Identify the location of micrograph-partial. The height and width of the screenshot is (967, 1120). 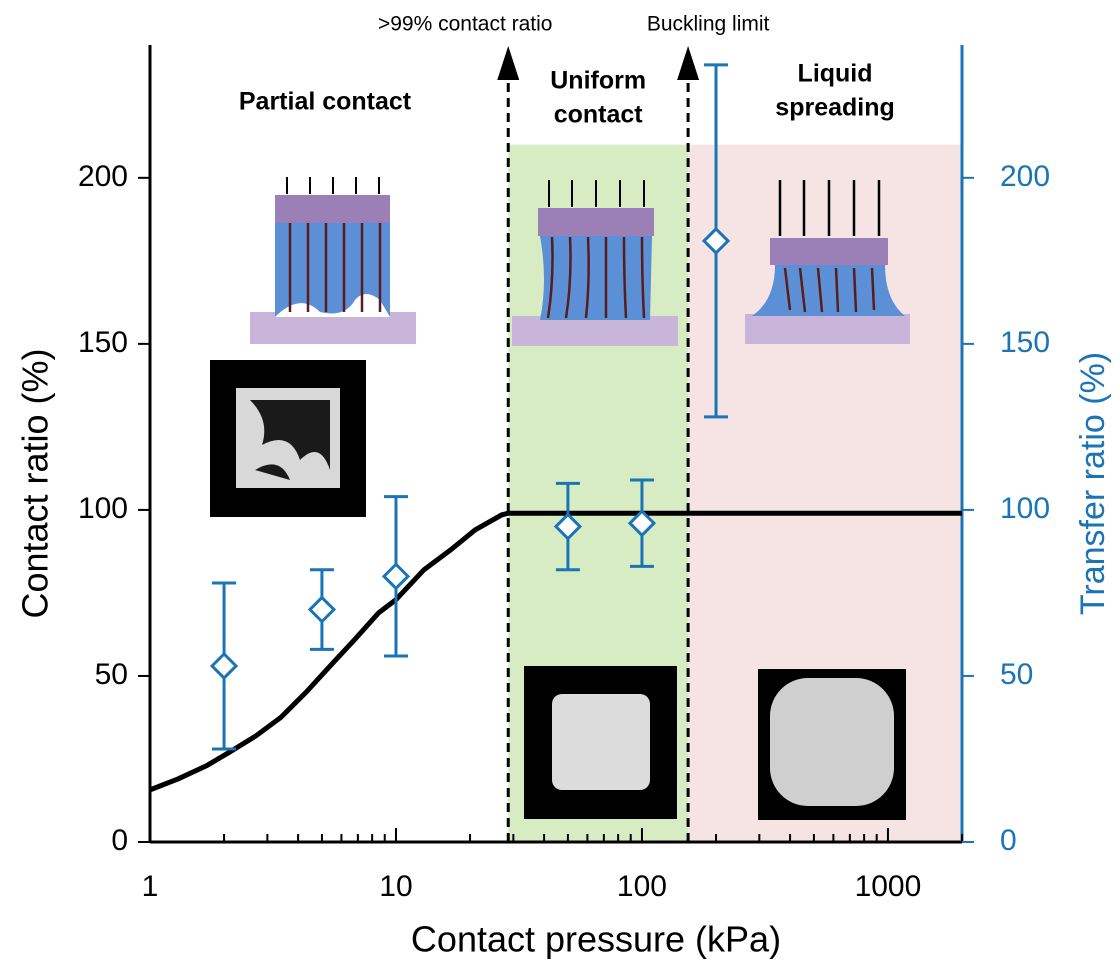
(288, 438).